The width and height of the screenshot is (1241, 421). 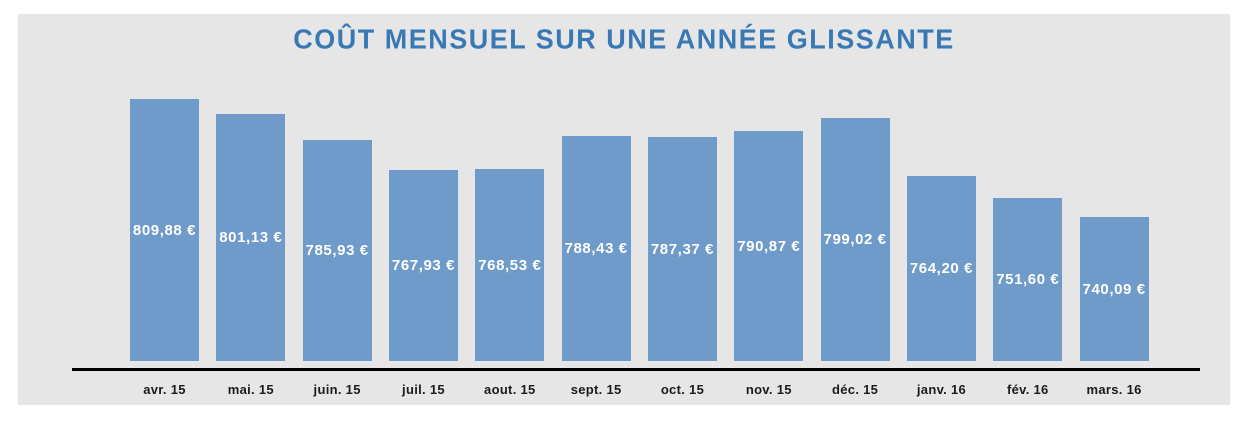 I want to click on x-axis-label: juil. 15, so click(x=423, y=389).